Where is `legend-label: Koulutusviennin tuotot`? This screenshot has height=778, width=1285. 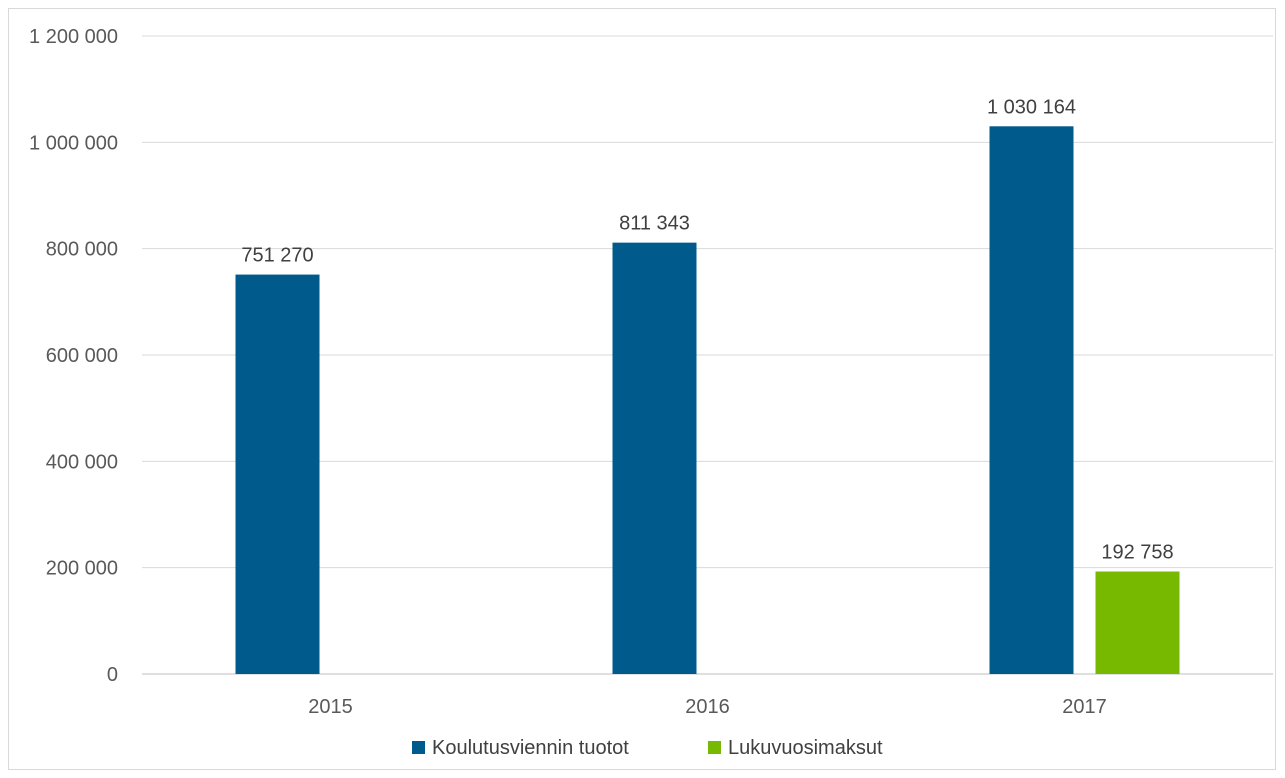 legend-label: Koulutusviennin tuotot is located at coordinates (530, 748).